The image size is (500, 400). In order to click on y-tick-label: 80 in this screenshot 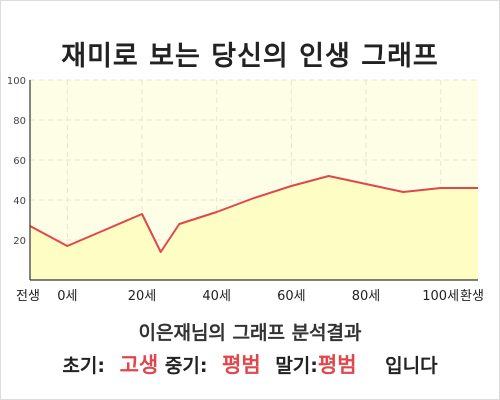, I will do `click(19, 121)`.